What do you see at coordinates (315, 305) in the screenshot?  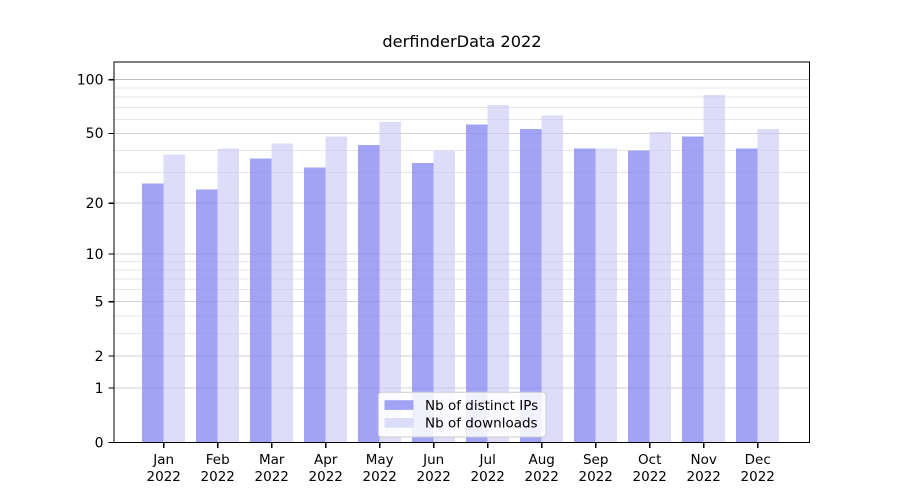 I see `bar-ips-apr` at bounding box center [315, 305].